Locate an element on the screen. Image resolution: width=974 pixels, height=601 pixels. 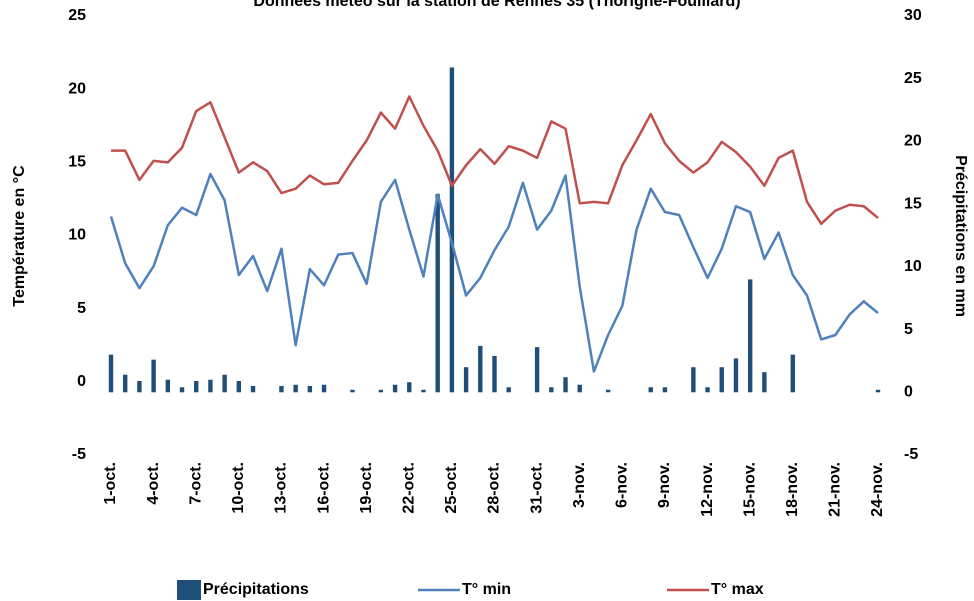
x-tick-label: 22-oct. is located at coordinates (408, 488).